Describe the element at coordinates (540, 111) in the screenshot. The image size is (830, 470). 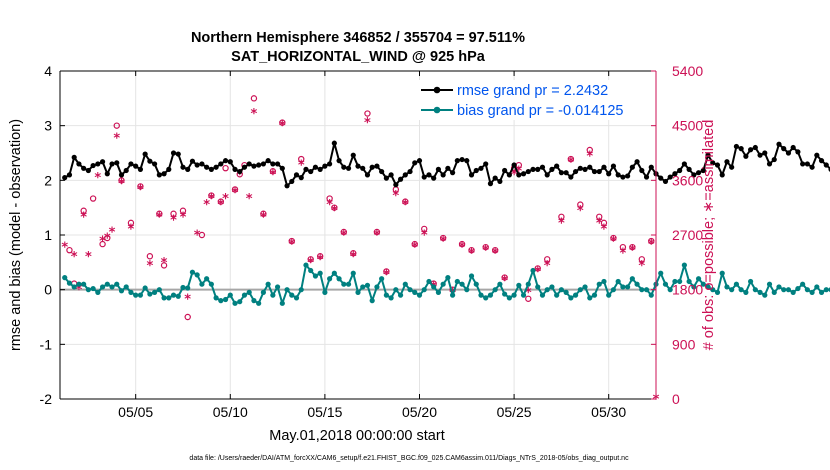
I see `legend-bias-label: bias grand pr = -0.014125` at that location.